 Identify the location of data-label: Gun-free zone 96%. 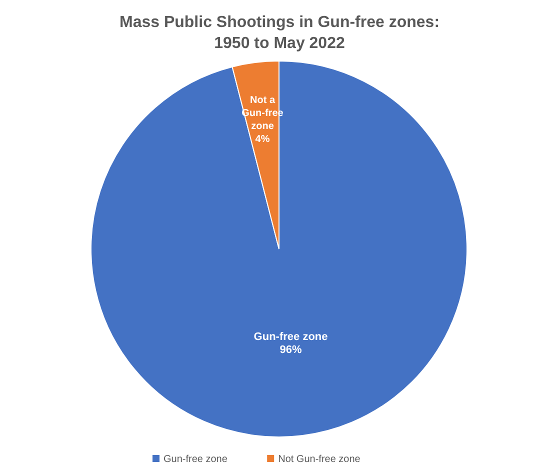
(291, 343).